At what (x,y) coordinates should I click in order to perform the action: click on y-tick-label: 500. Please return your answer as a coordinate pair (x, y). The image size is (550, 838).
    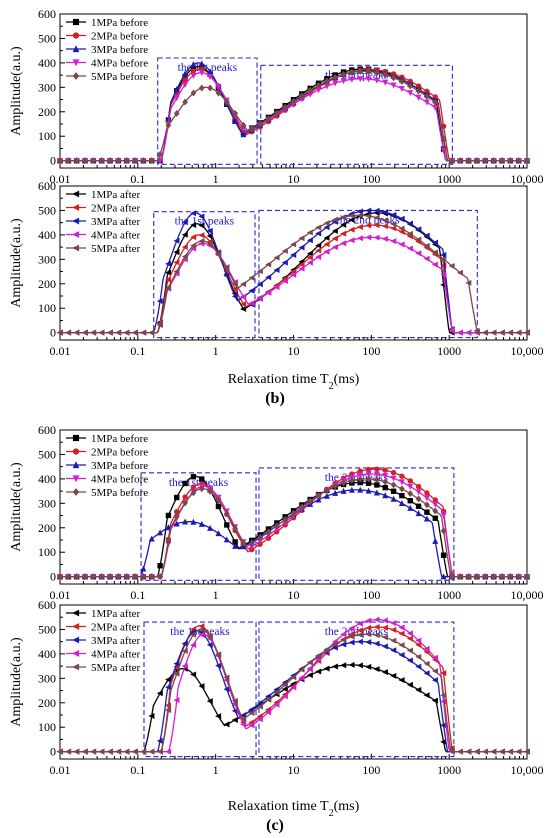
    Looking at the image, I should click on (47, 38).